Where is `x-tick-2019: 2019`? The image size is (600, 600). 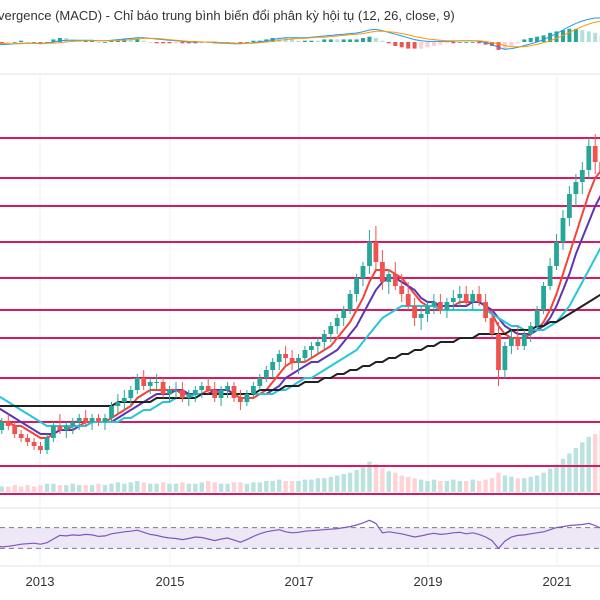 x-tick-2019: 2019 is located at coordinates (428, 581).